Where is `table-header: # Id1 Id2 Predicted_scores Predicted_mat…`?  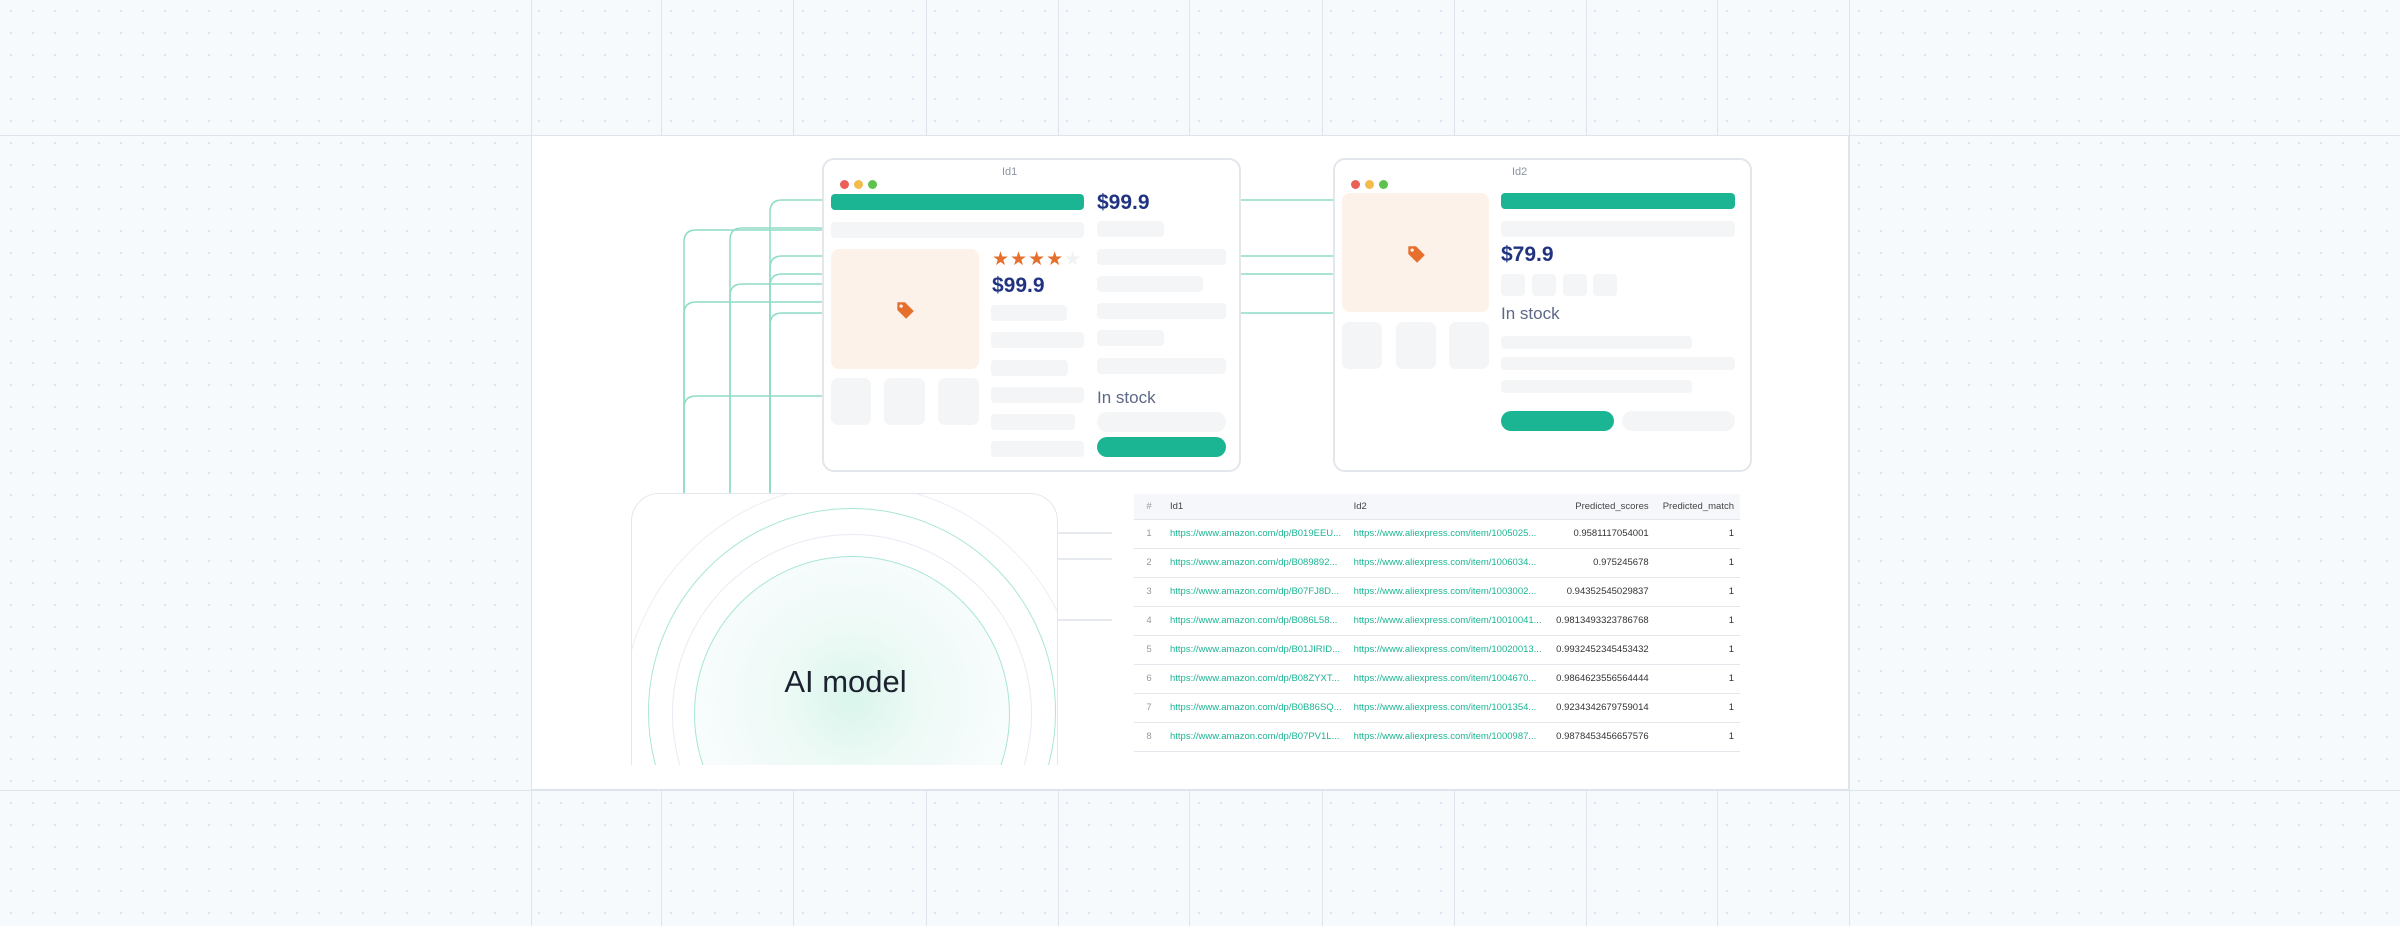
table-header: # Id1 Id2 Predicted_scores Predicted_mat… is located at coordinates (1437, 507).